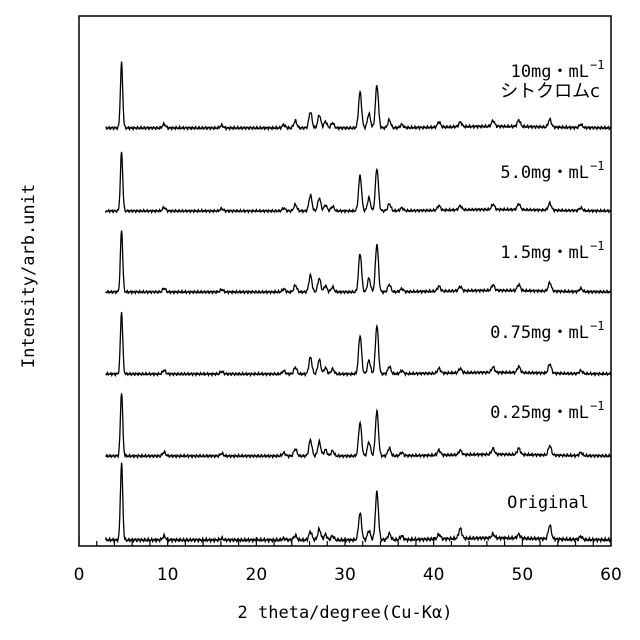 The width and height of the screenshot is (640, 640). Describe the element at coordinates (544, 173) in the screenshot. I see `series-label: 5.0mg・mL` at that location.